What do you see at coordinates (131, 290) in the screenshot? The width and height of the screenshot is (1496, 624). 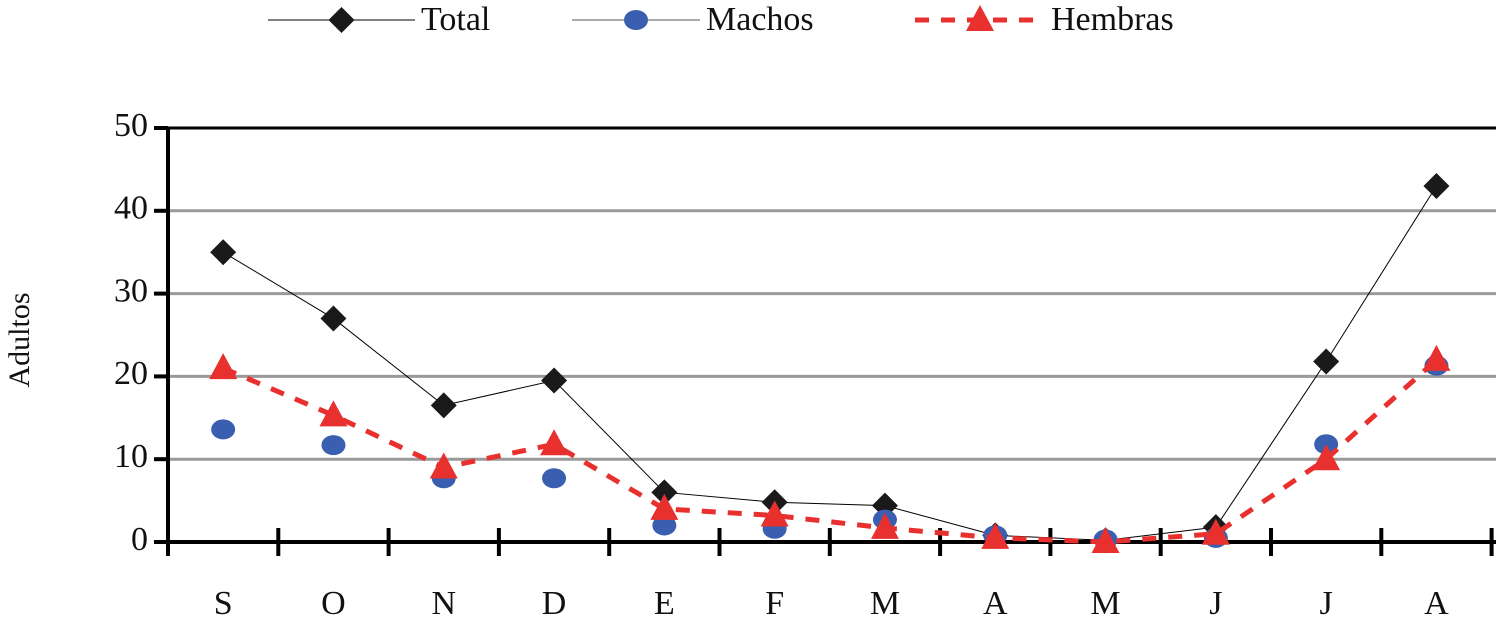 I see `y-tick-label: 30` at bounding box center [131, 290].